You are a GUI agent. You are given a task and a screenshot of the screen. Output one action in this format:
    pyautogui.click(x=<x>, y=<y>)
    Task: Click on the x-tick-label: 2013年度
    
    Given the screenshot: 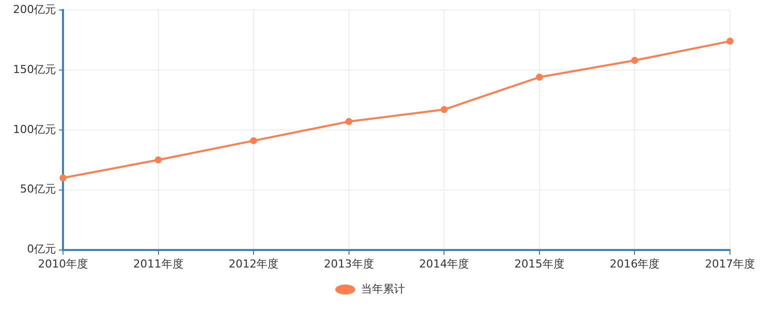 What is the action you would take?
    pyautogui.click(x=349, y=263)
    